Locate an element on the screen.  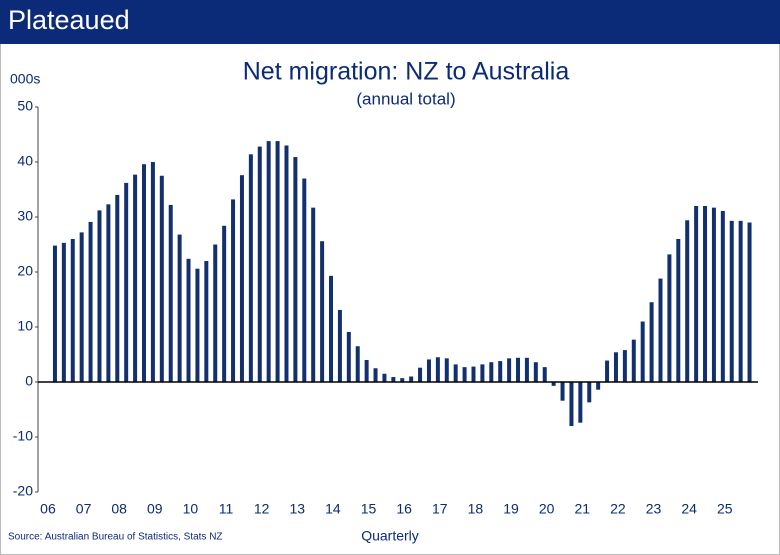
x-tick-label: 14 is located at coordinates (333, 509).